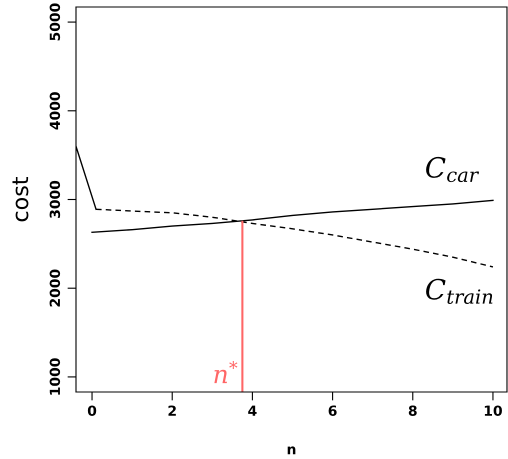 This screenshot has height=459, width=508. I want to click on y-tick-label: 1000, so click(55, 376).